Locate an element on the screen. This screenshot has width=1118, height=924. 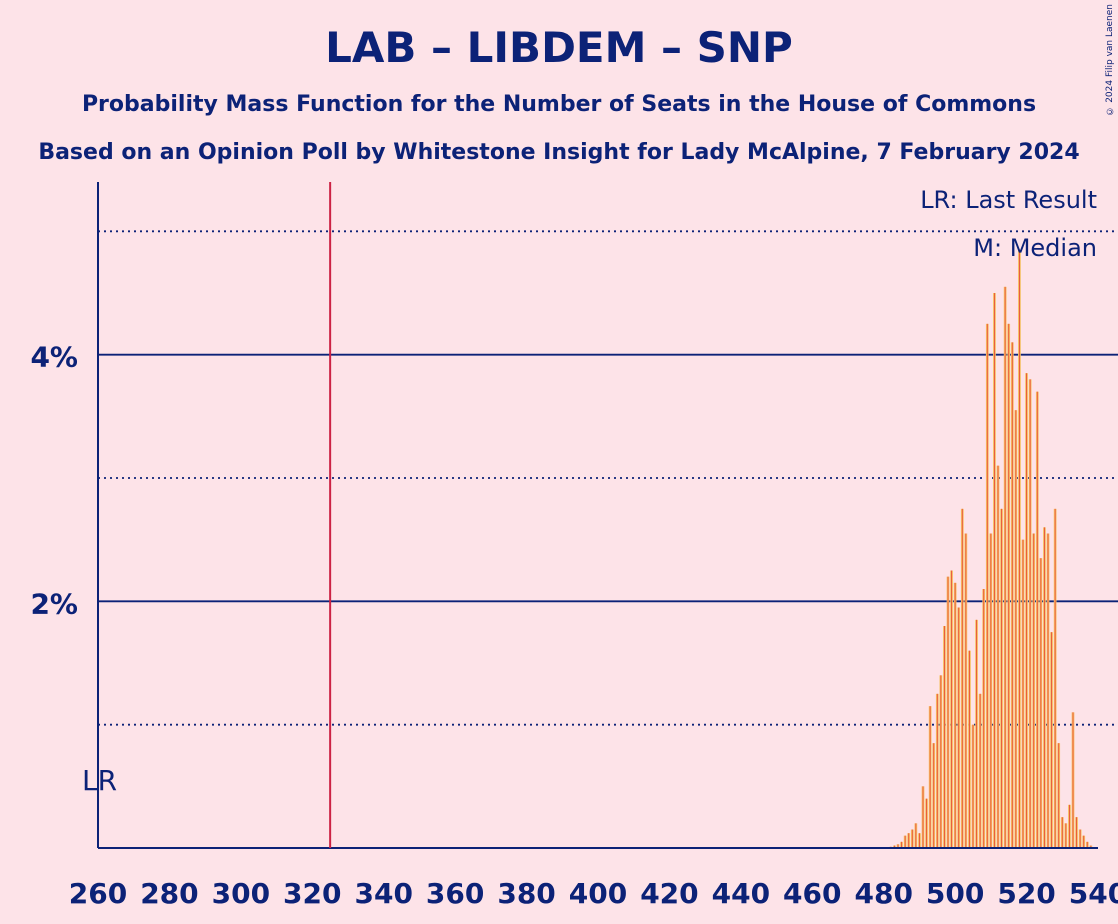
x-tick-label: 380 is located at coordinates (526, 893).